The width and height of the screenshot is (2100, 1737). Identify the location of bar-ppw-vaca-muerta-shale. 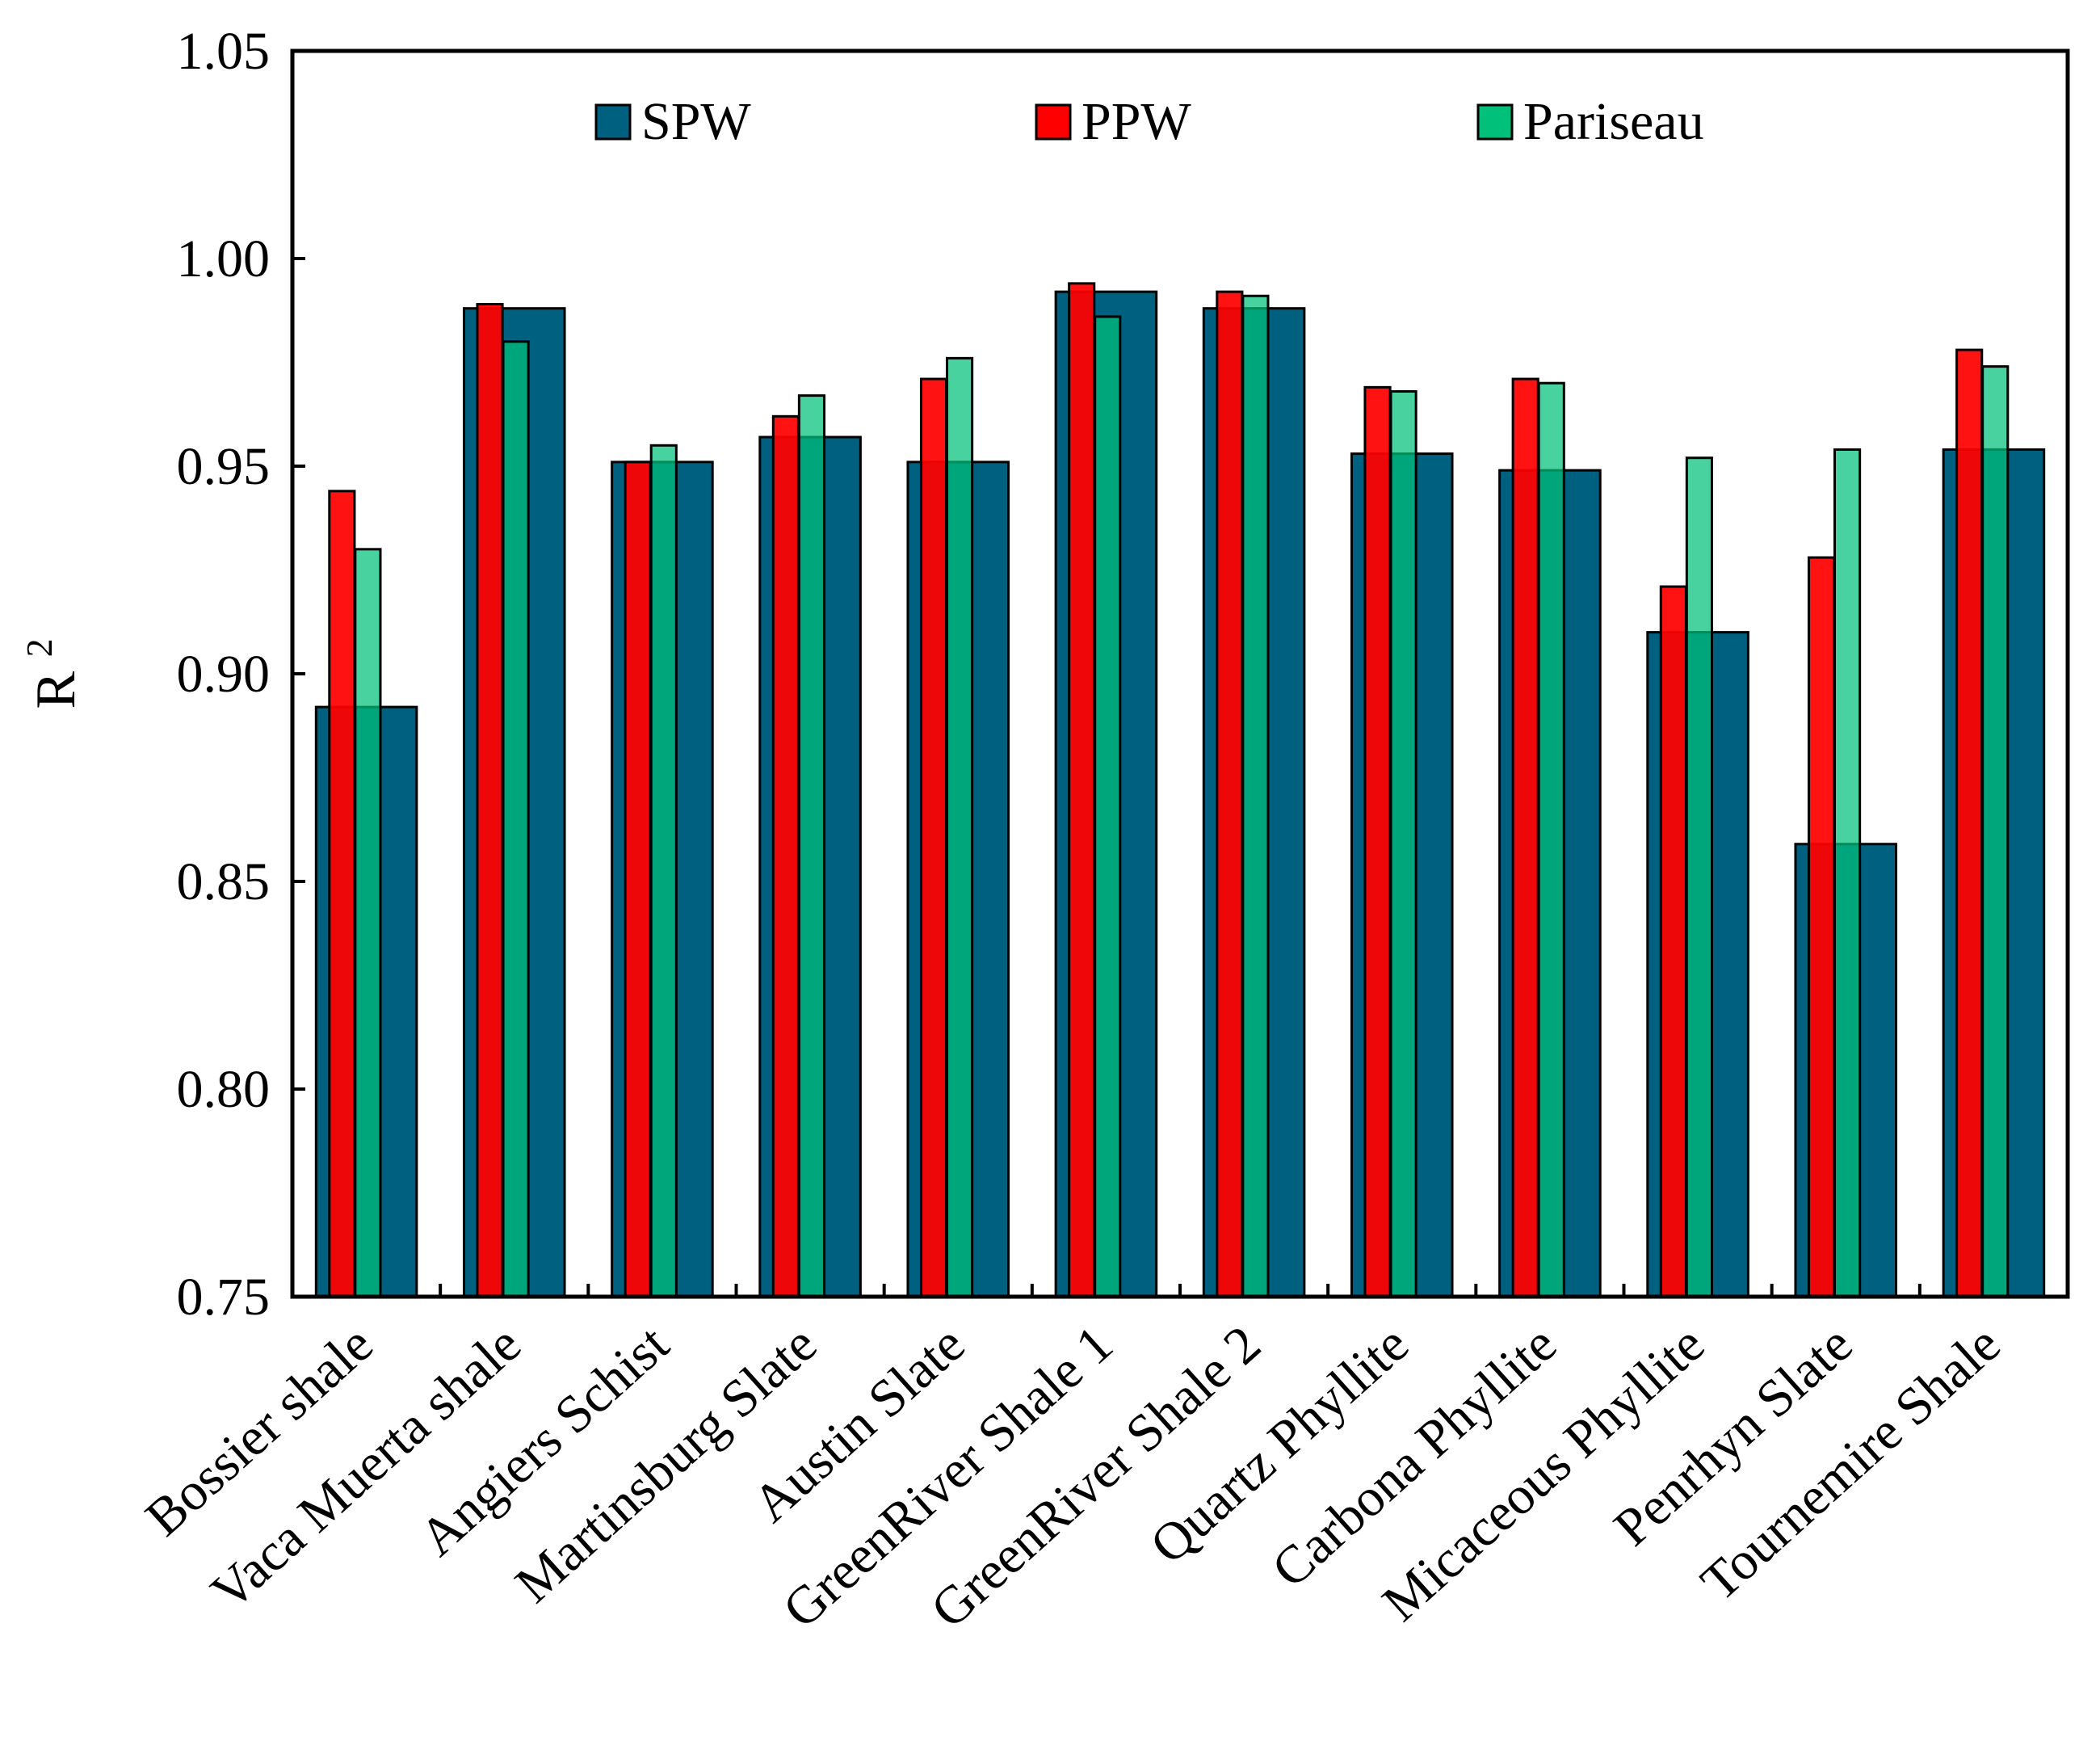
(490, 800).